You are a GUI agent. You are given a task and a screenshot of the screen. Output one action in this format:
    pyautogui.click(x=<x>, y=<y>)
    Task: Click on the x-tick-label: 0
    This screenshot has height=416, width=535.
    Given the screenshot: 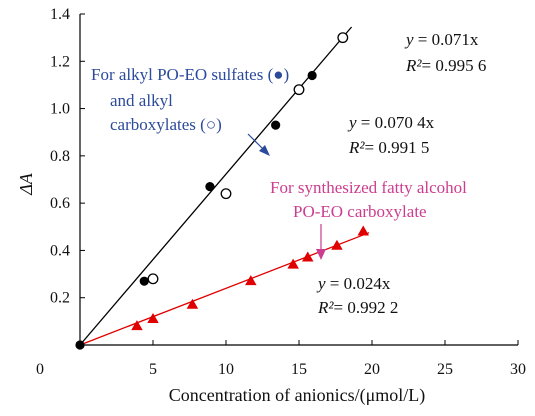 What is the action you would take?
    pyautogui.click(x=40, y=369)
    